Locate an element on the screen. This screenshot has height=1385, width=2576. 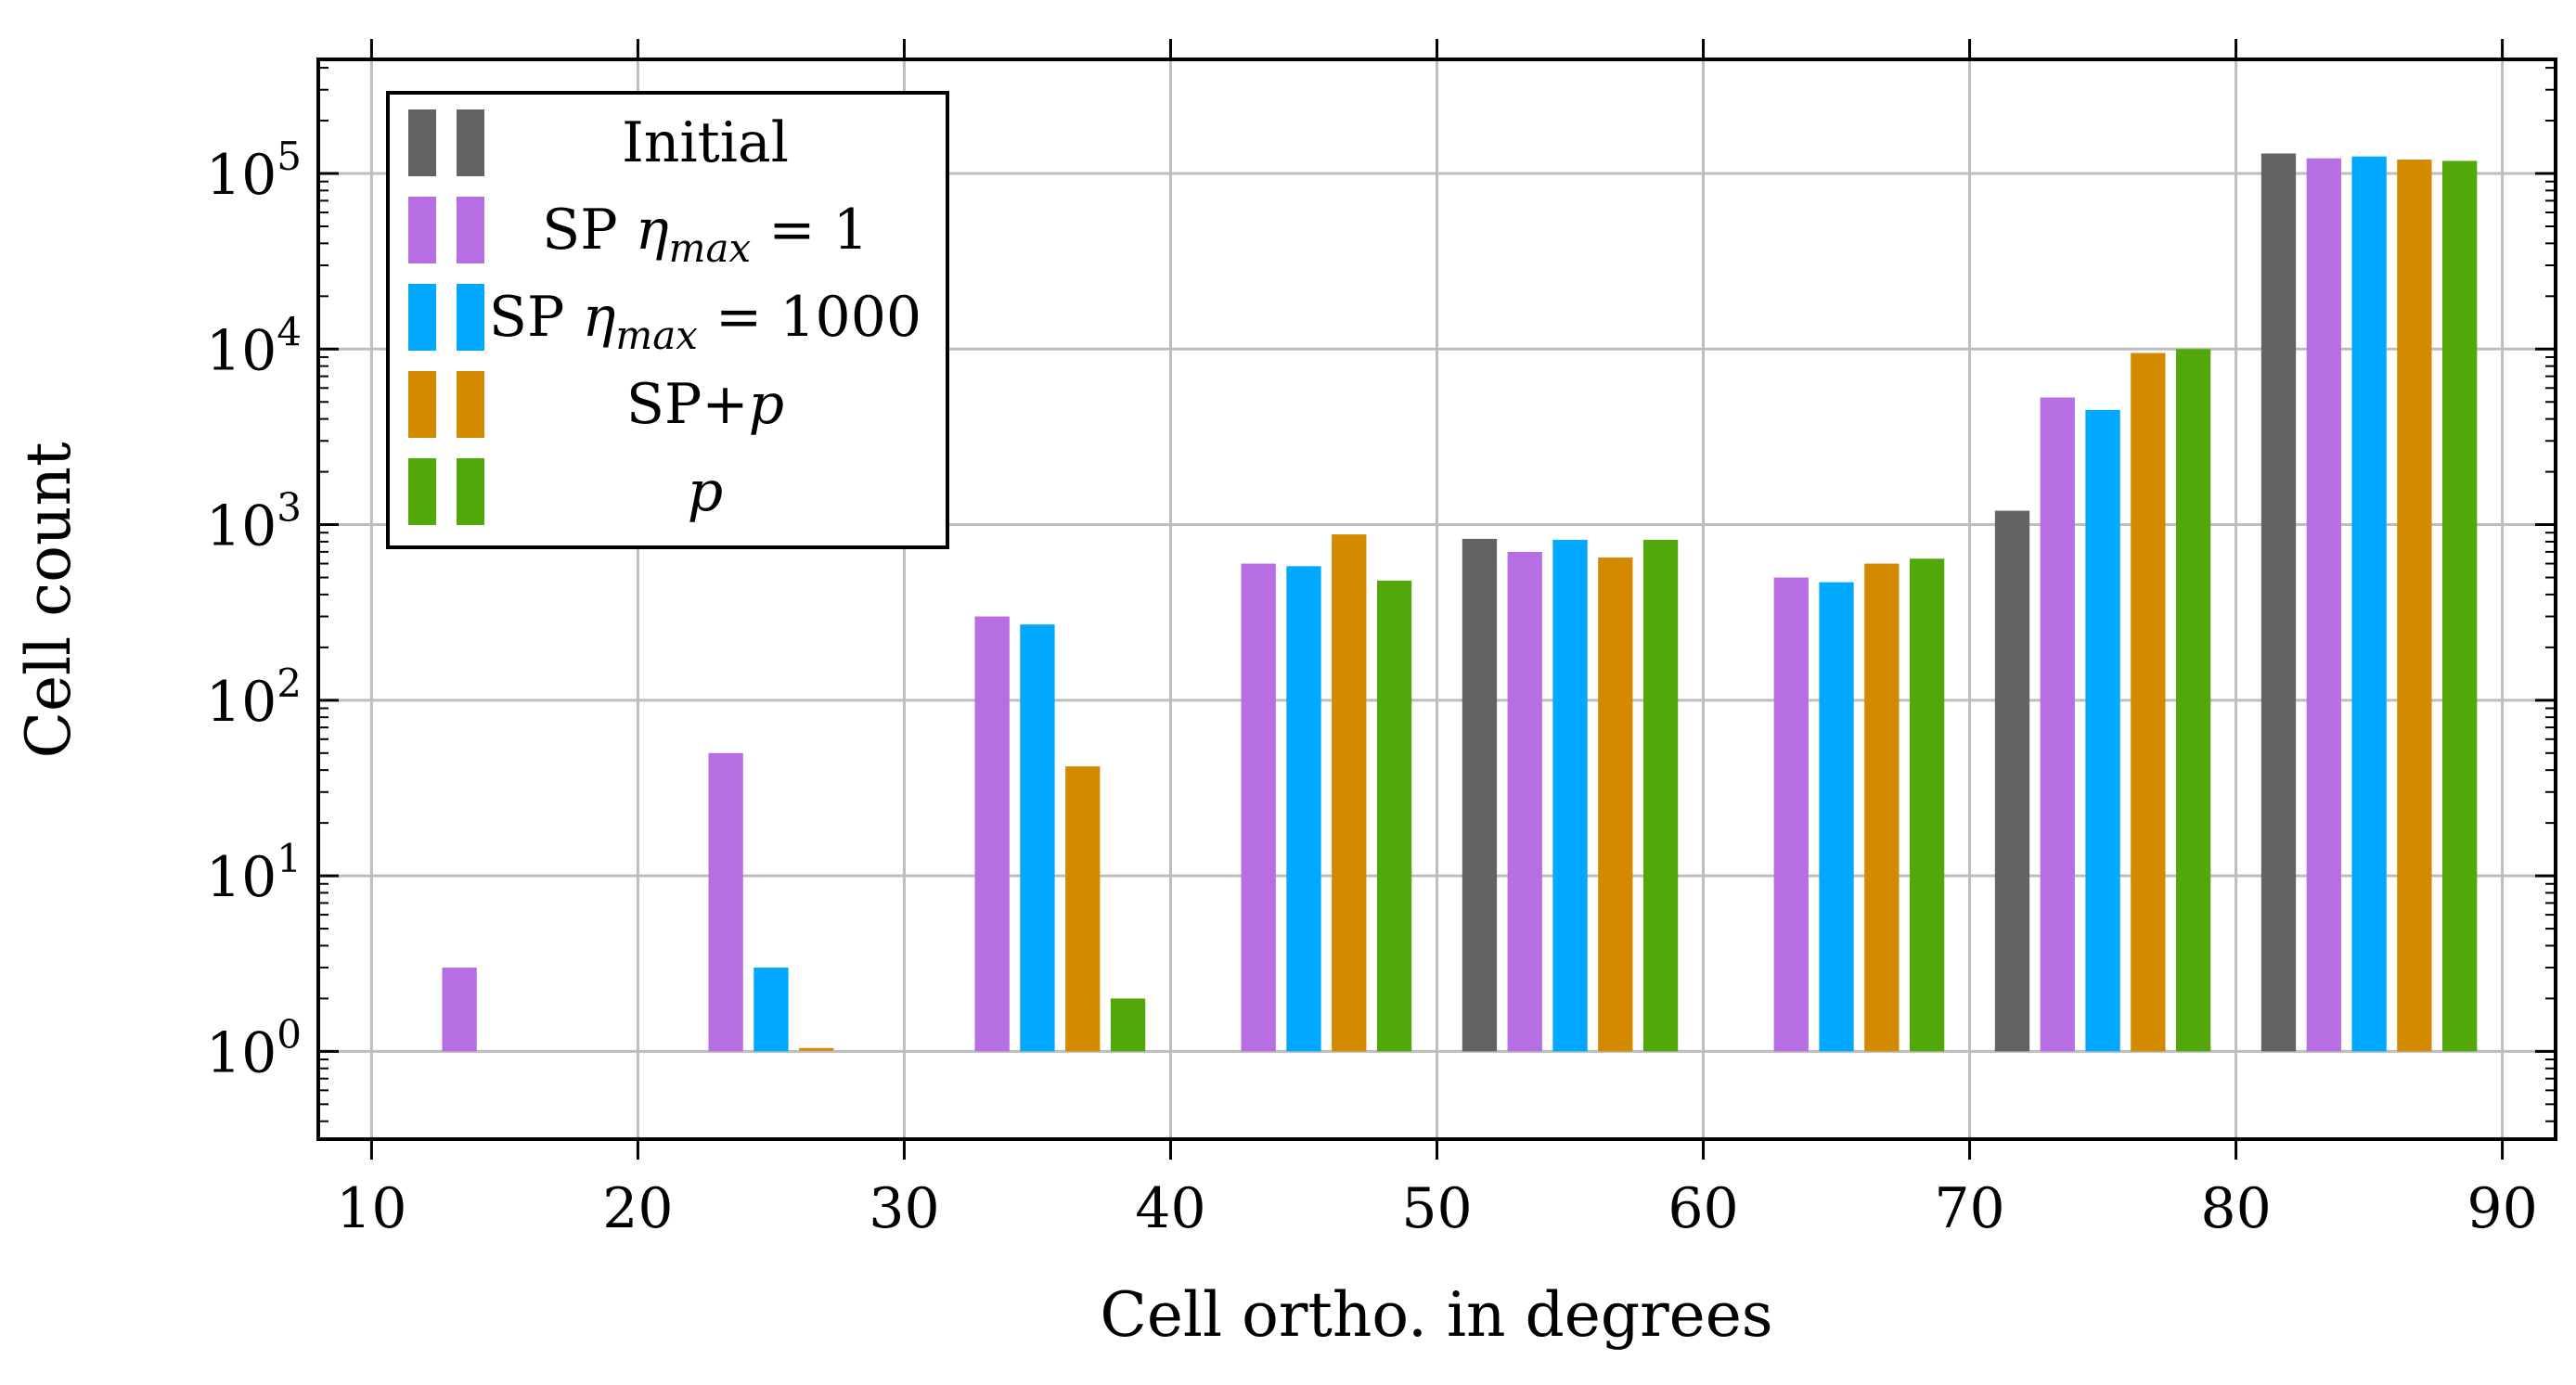
legend-label: SP ηmax = 1000 is located at coordinates (705, 321).